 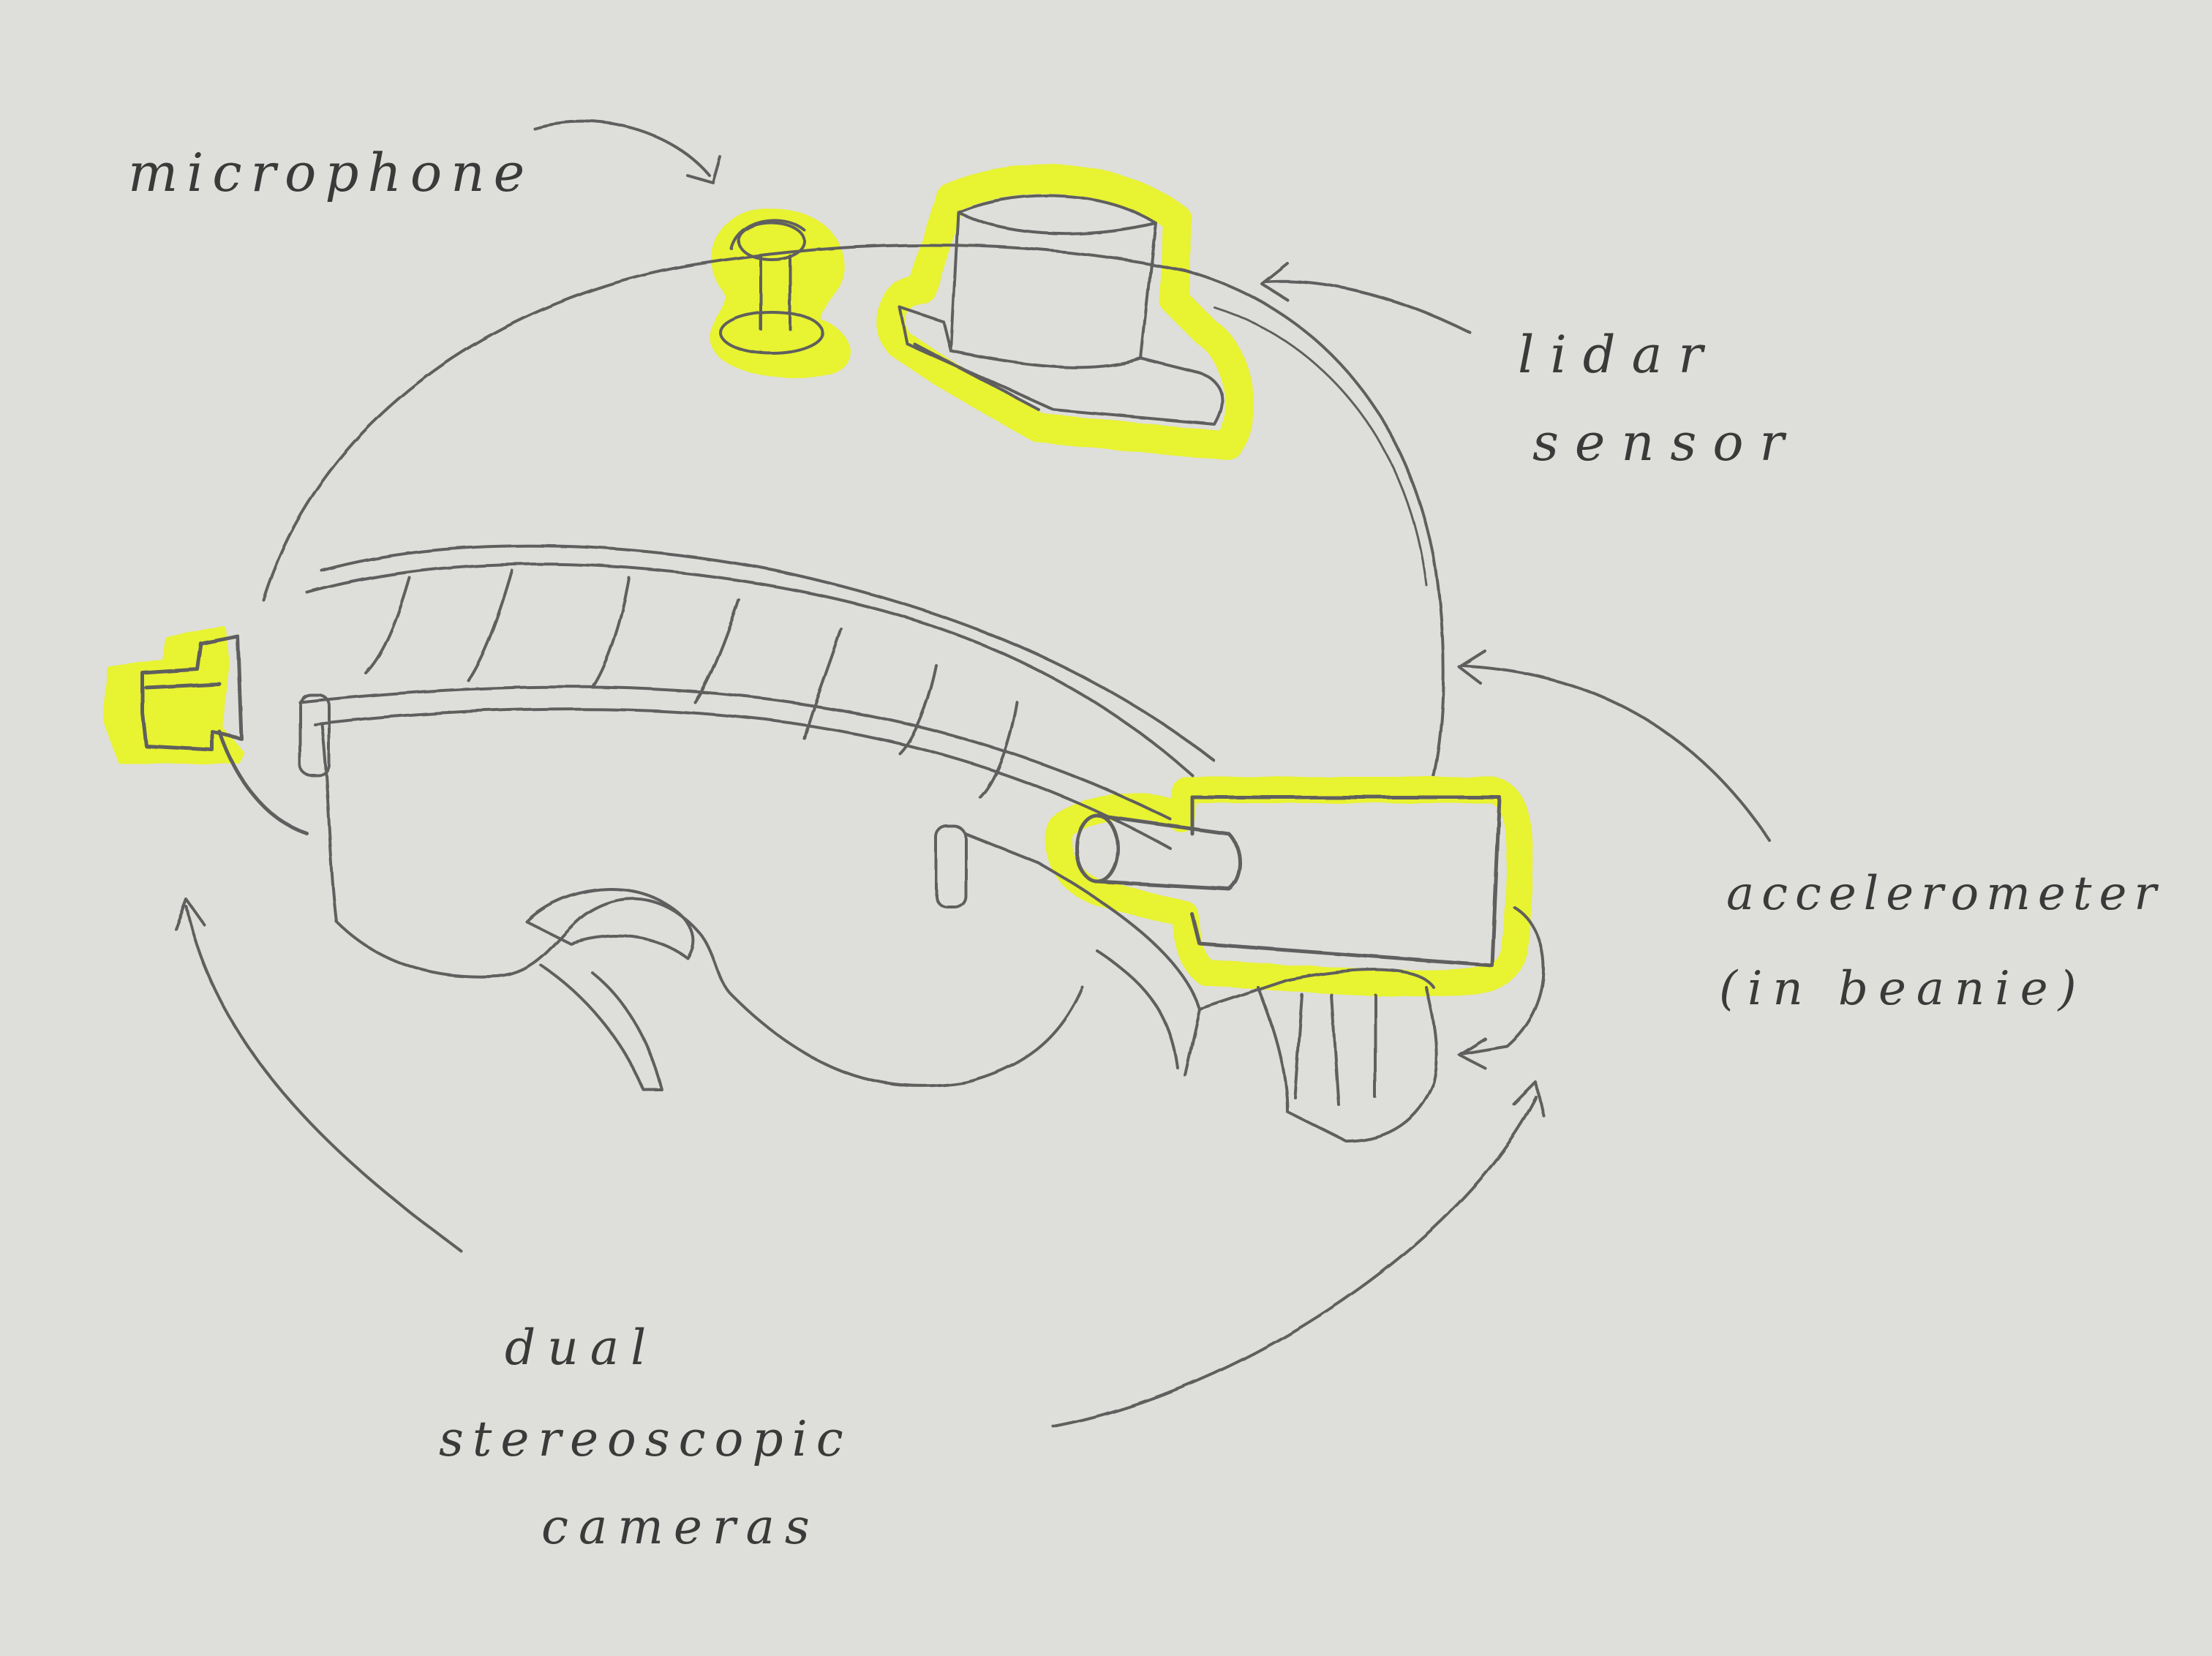 What do you see at coordinates (581, 1348) in the screenshot?
I see `label-cameras-line1: dual` at bounding box center [581, 1348].